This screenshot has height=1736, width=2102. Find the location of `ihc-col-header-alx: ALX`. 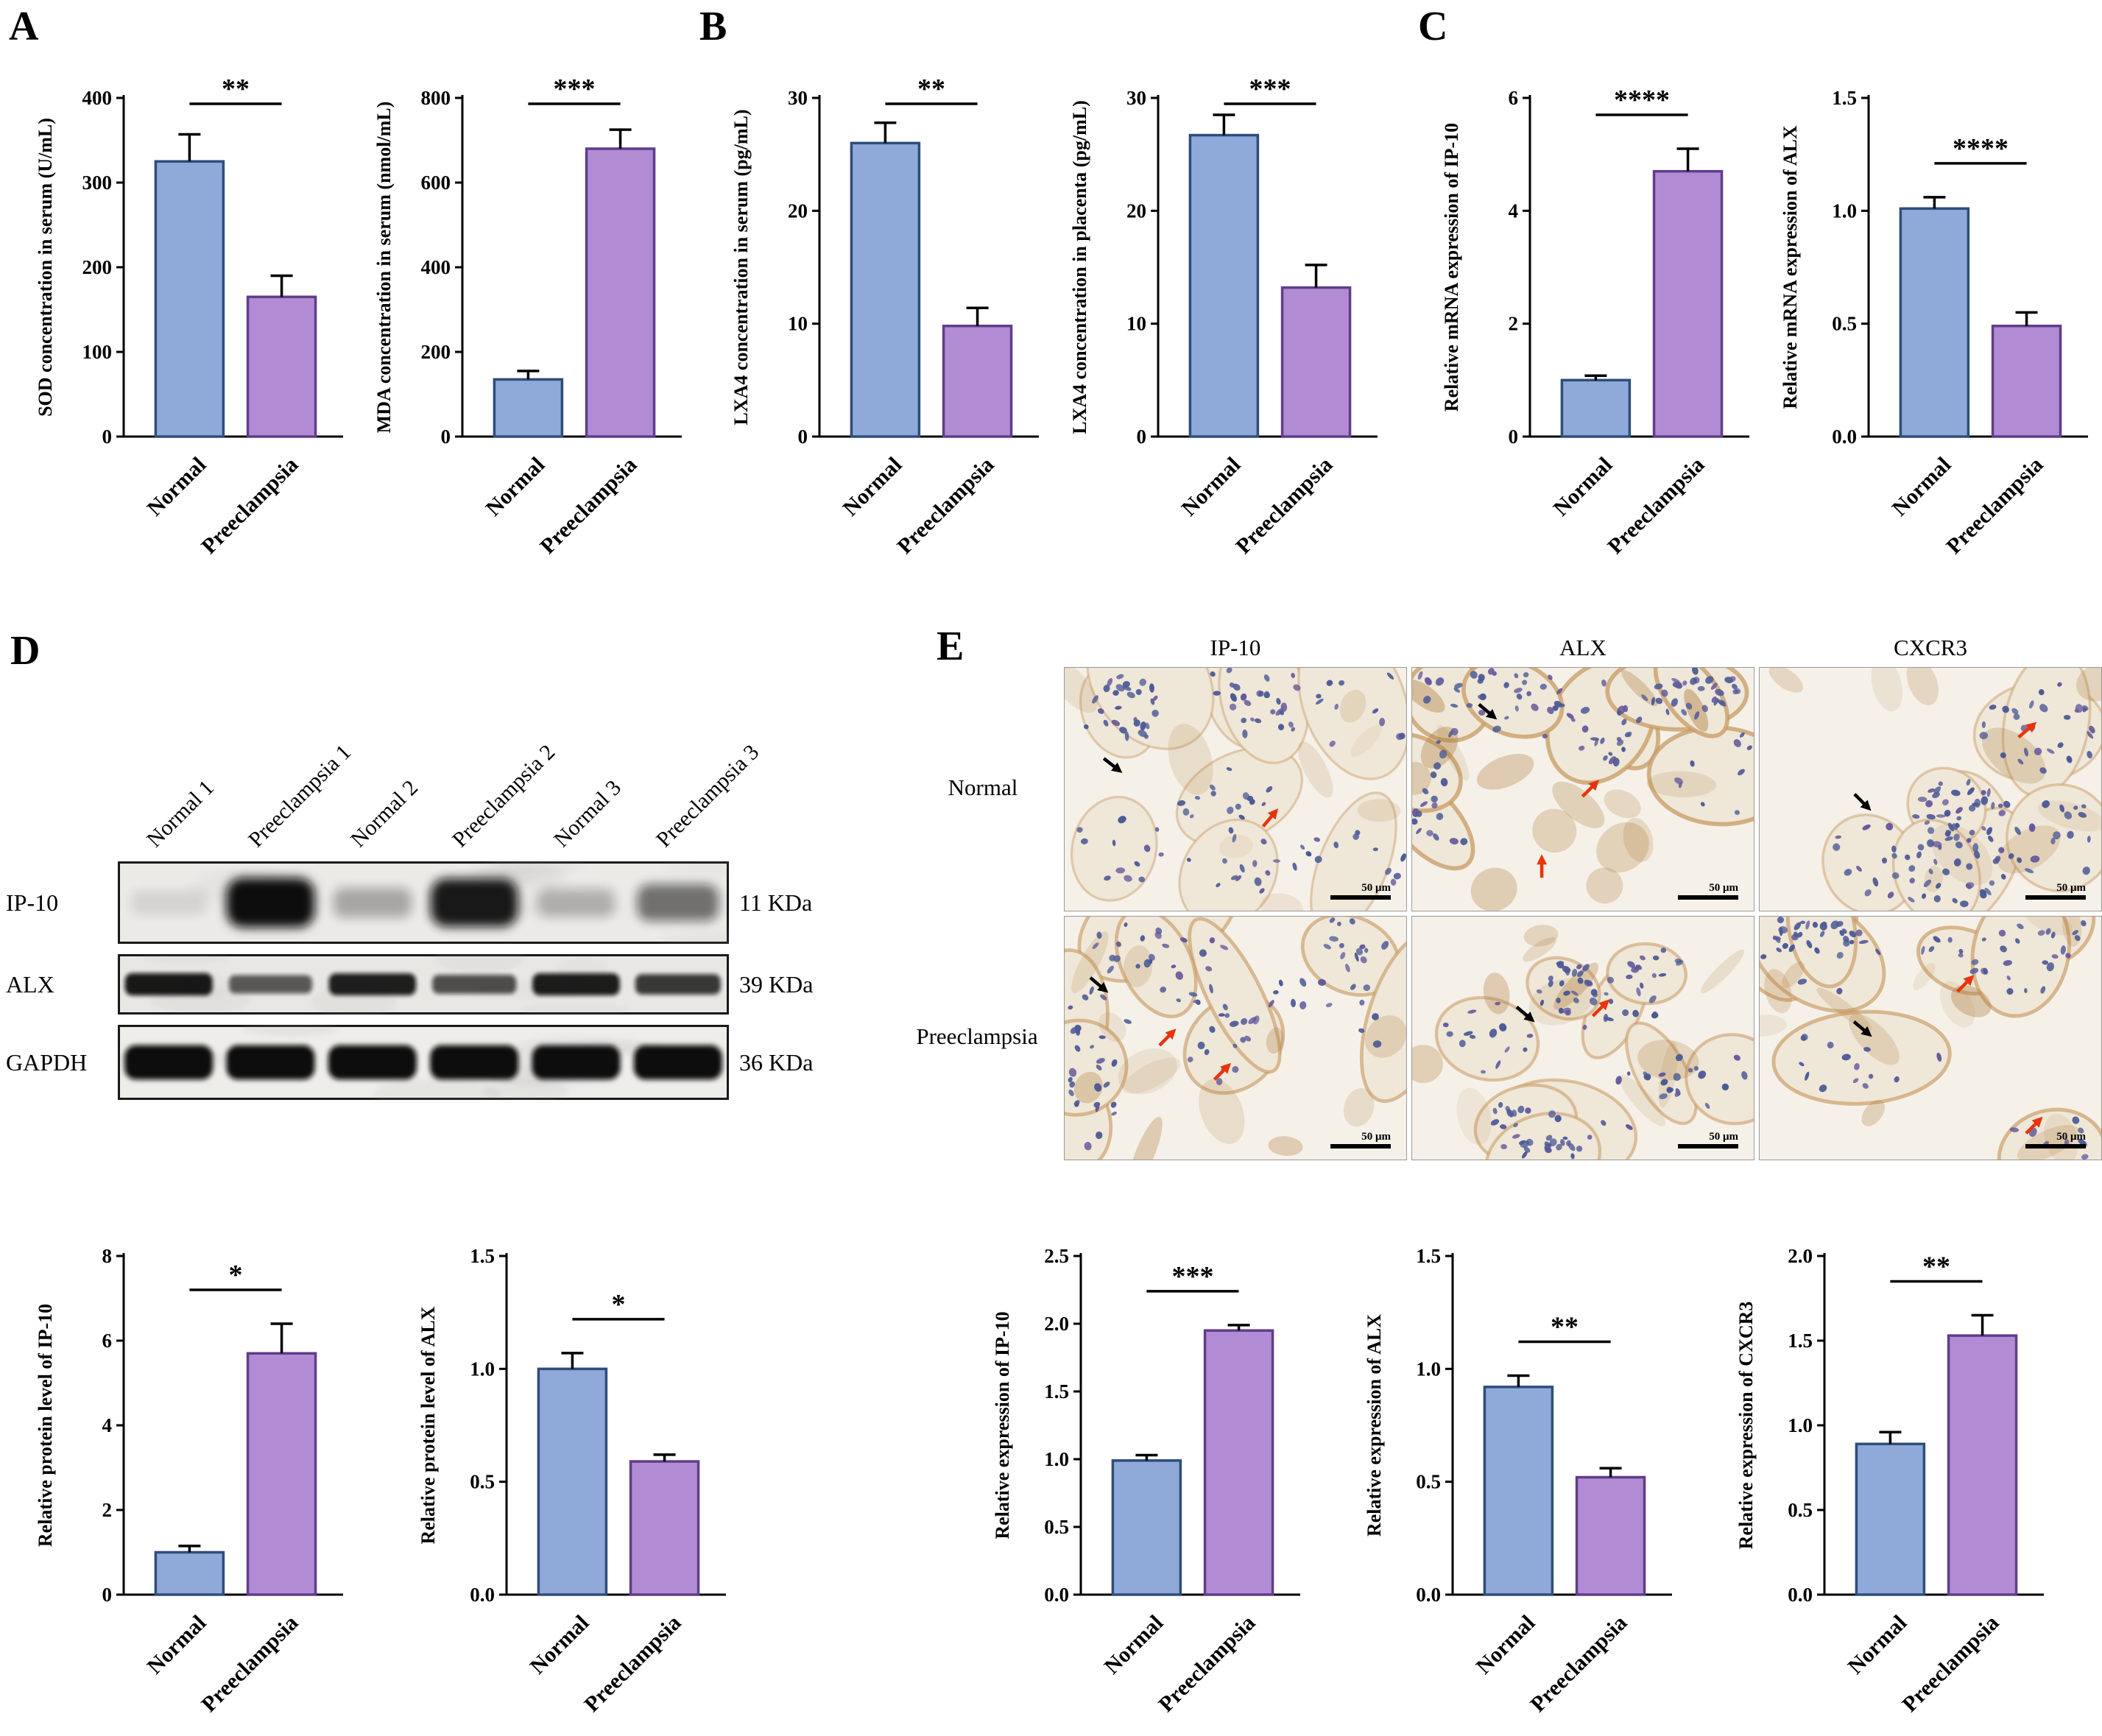

ihc-col-header-alx: ALX is located at coordinates (1583, 647).